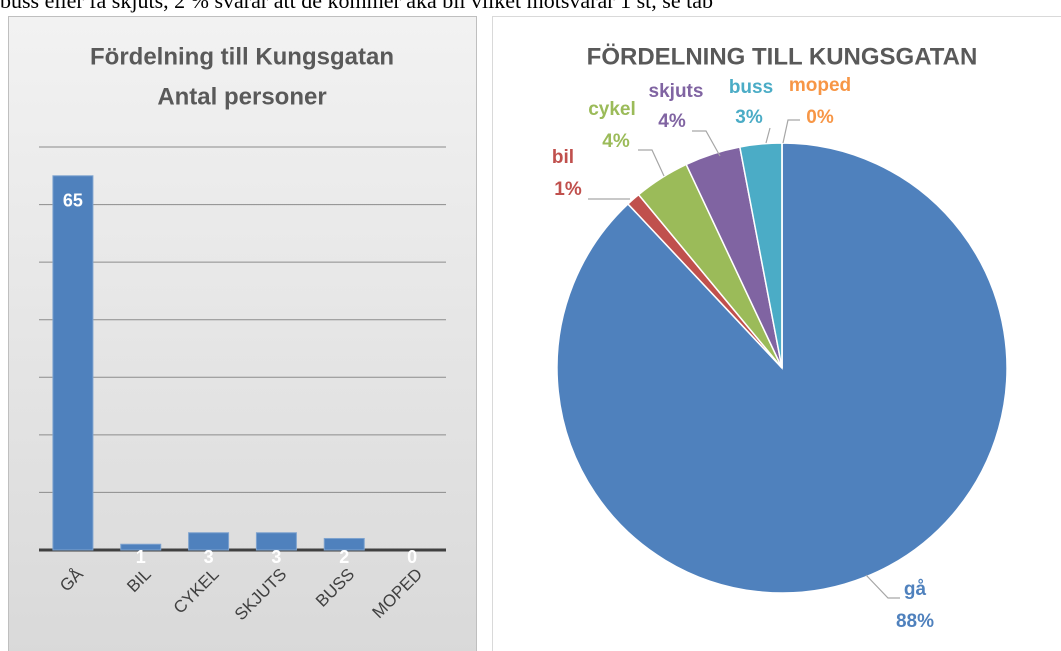 The image size is (1061, 651). Describe the element at coordinates (676, 91) in the screenshot. I see `slice-name: skjuts` at that location.